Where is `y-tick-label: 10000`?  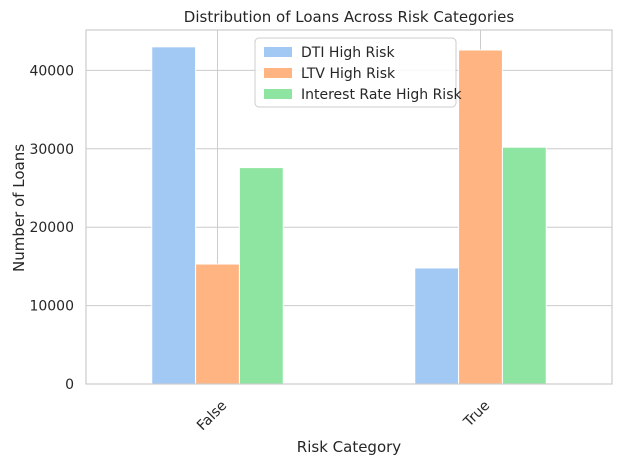
y-tick-label: 10000 is located at coordinates (51, 307).